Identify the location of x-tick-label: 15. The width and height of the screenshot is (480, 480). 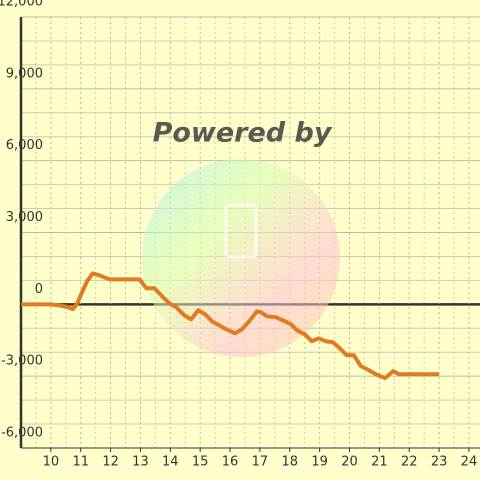
(200, 462).